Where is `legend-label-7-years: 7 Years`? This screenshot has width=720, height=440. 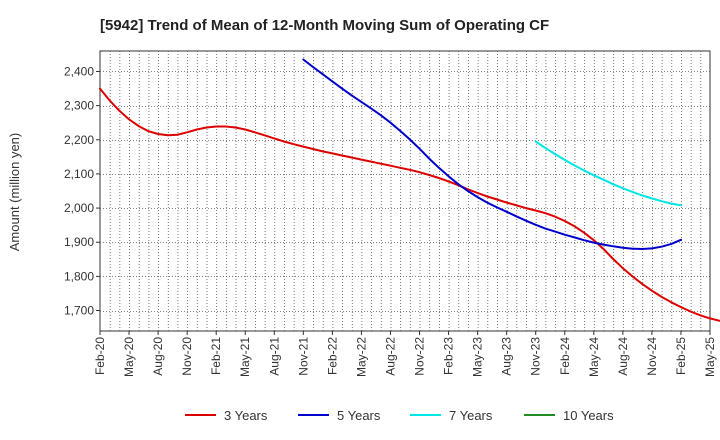
legend-label-7-years: 7 Years is located at coordinates (471, 415).